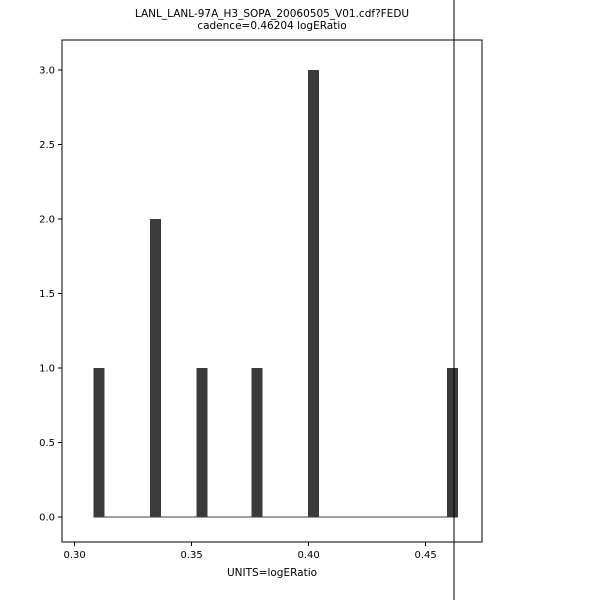 This screenshot has width=600, height=604. I want to click on y-axis-tick-label: 2.5, so click(47, 145).